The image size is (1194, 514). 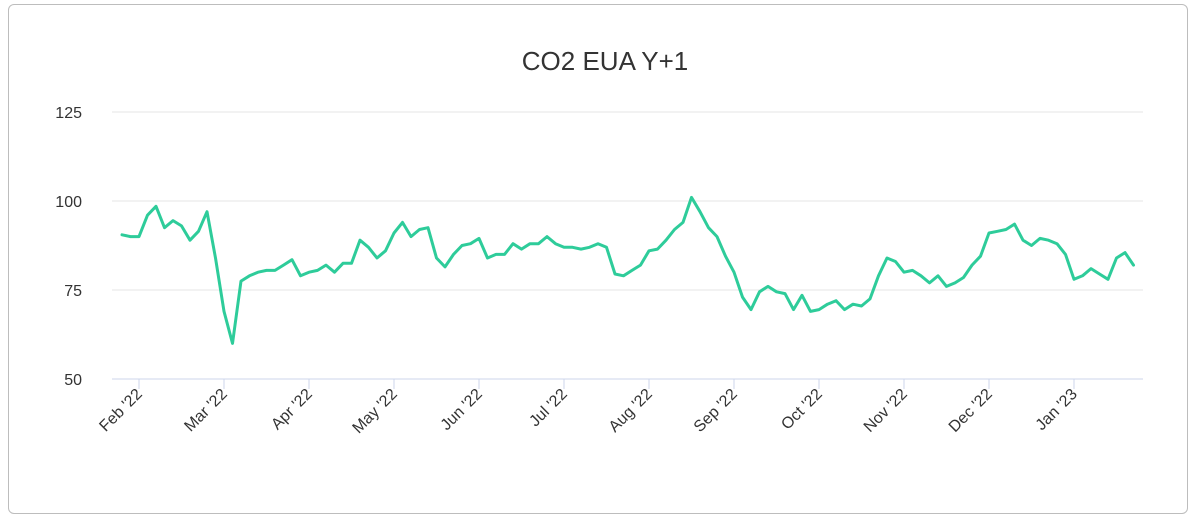 I want to click on y-tick-label: 75, so click(x=73, y=291).